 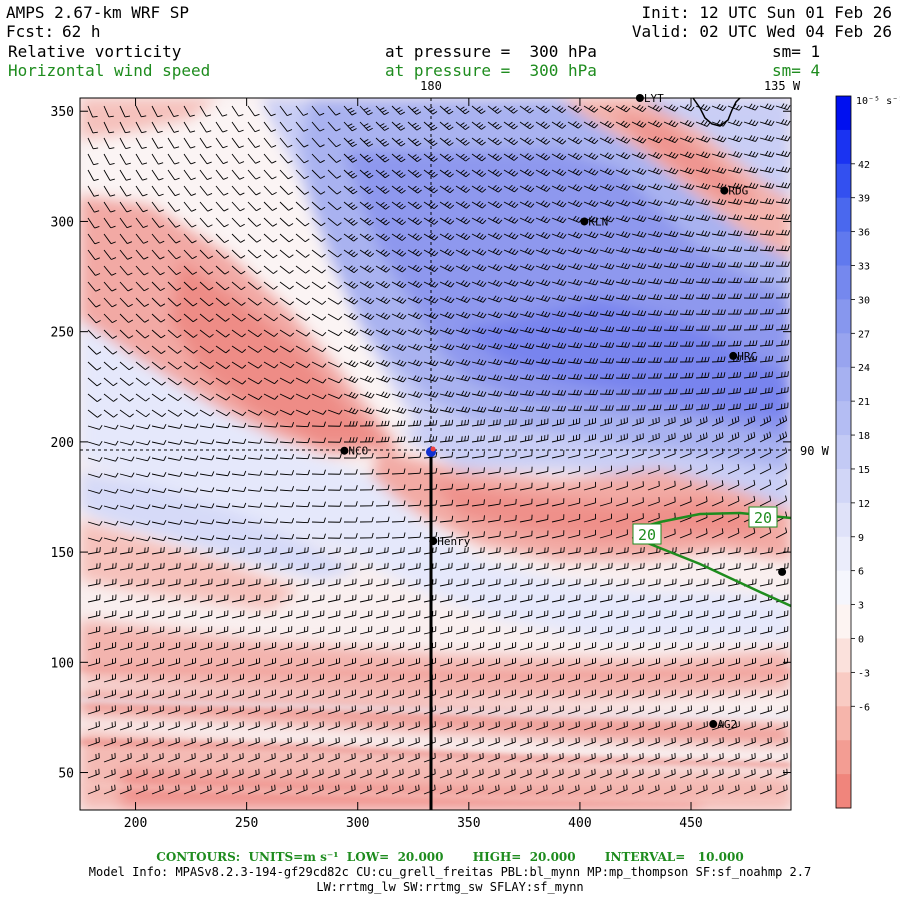 I want to click on colorbar-label: 6, so click(x=861, y=572).